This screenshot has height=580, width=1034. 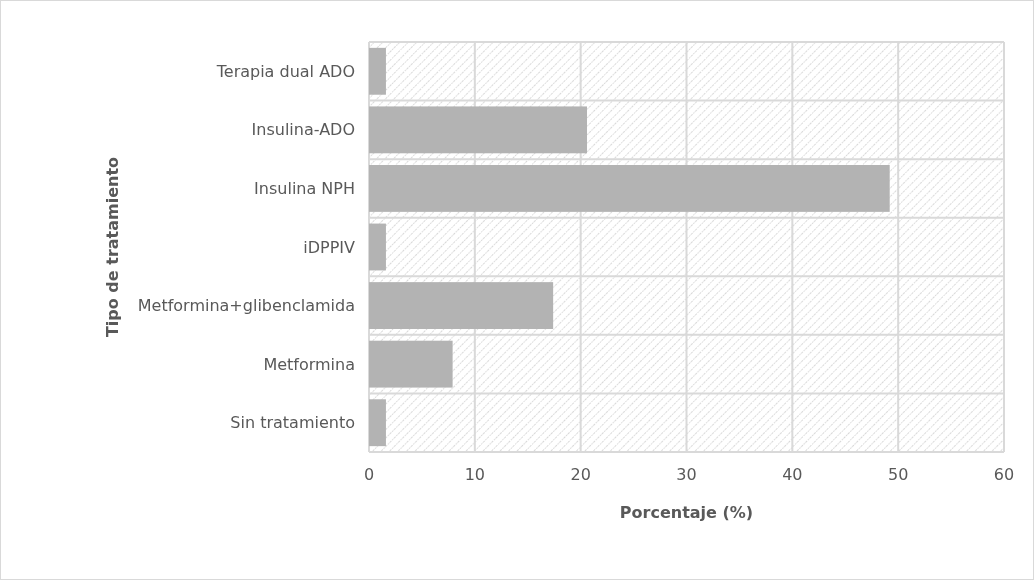 I want to click on y-tick-label: Metformina, so click(x=309, y=364).